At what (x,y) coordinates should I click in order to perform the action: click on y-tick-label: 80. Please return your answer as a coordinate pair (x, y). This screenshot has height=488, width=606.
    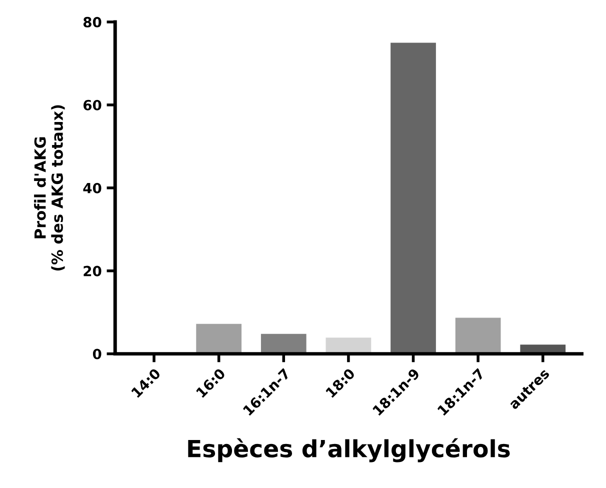
    Looking at the image, I should click on (92, 22).